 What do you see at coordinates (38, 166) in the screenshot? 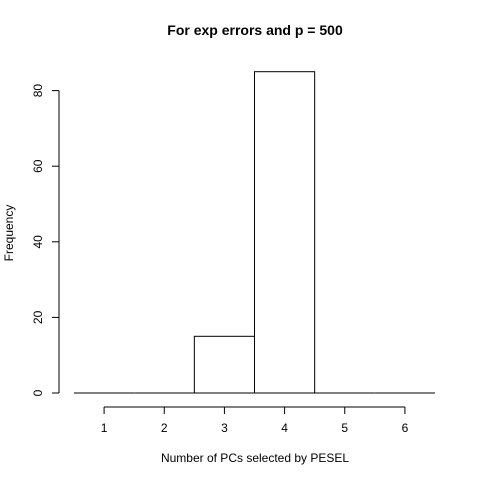
I see `y-tick-label-60: 60` at bounding box center [38, 166].